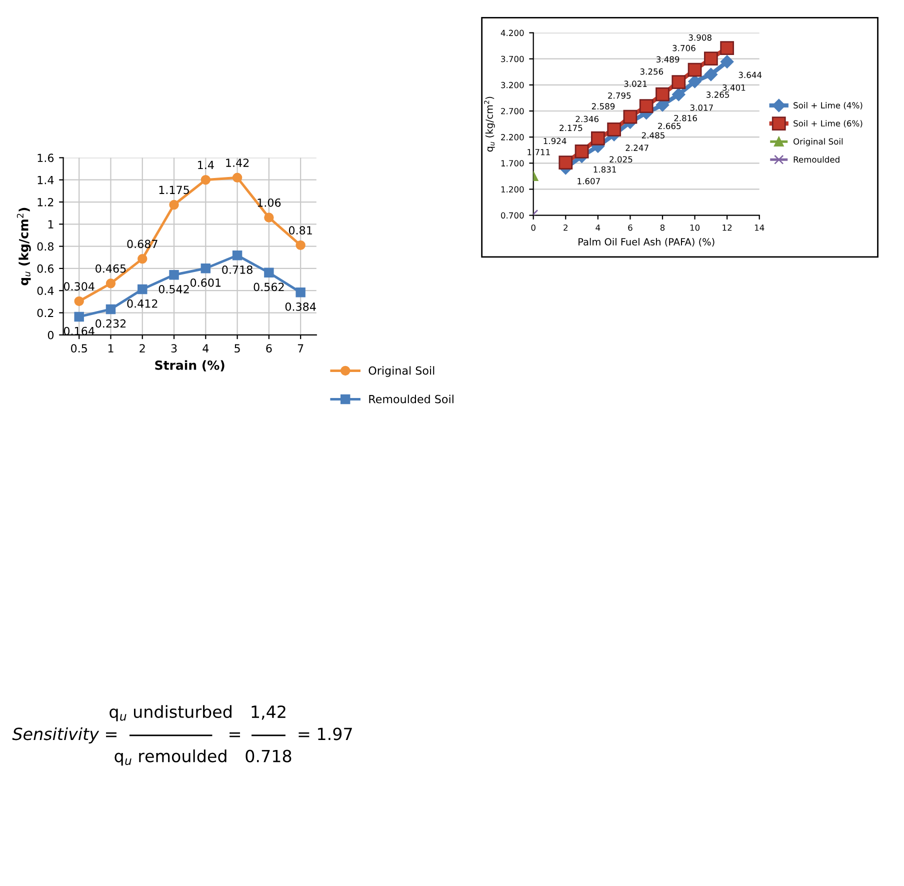 Image resolution: width=904 pixels, height=886 pixels. Describe the element at coordinates (512, 85) in the screenshot. I see `y-tick-label: 3.200` at that location.